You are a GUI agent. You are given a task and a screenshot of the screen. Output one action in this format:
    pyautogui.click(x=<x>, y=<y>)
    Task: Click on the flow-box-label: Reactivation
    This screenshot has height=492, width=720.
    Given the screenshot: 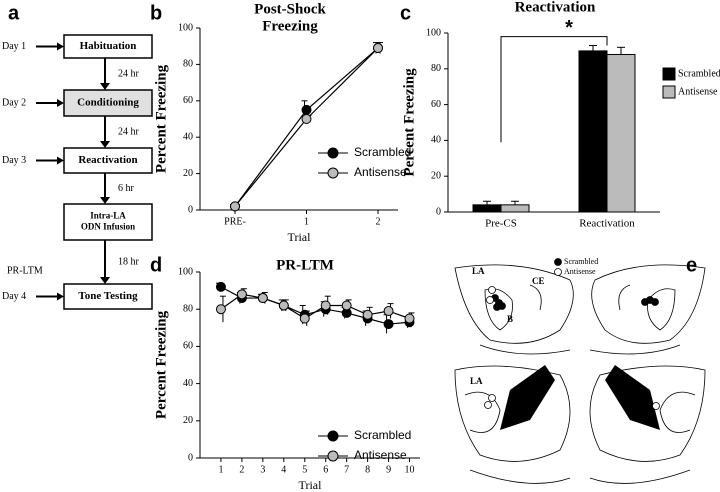 What is the action you would take?
    pyautogui.click(x=107, y=160)
    